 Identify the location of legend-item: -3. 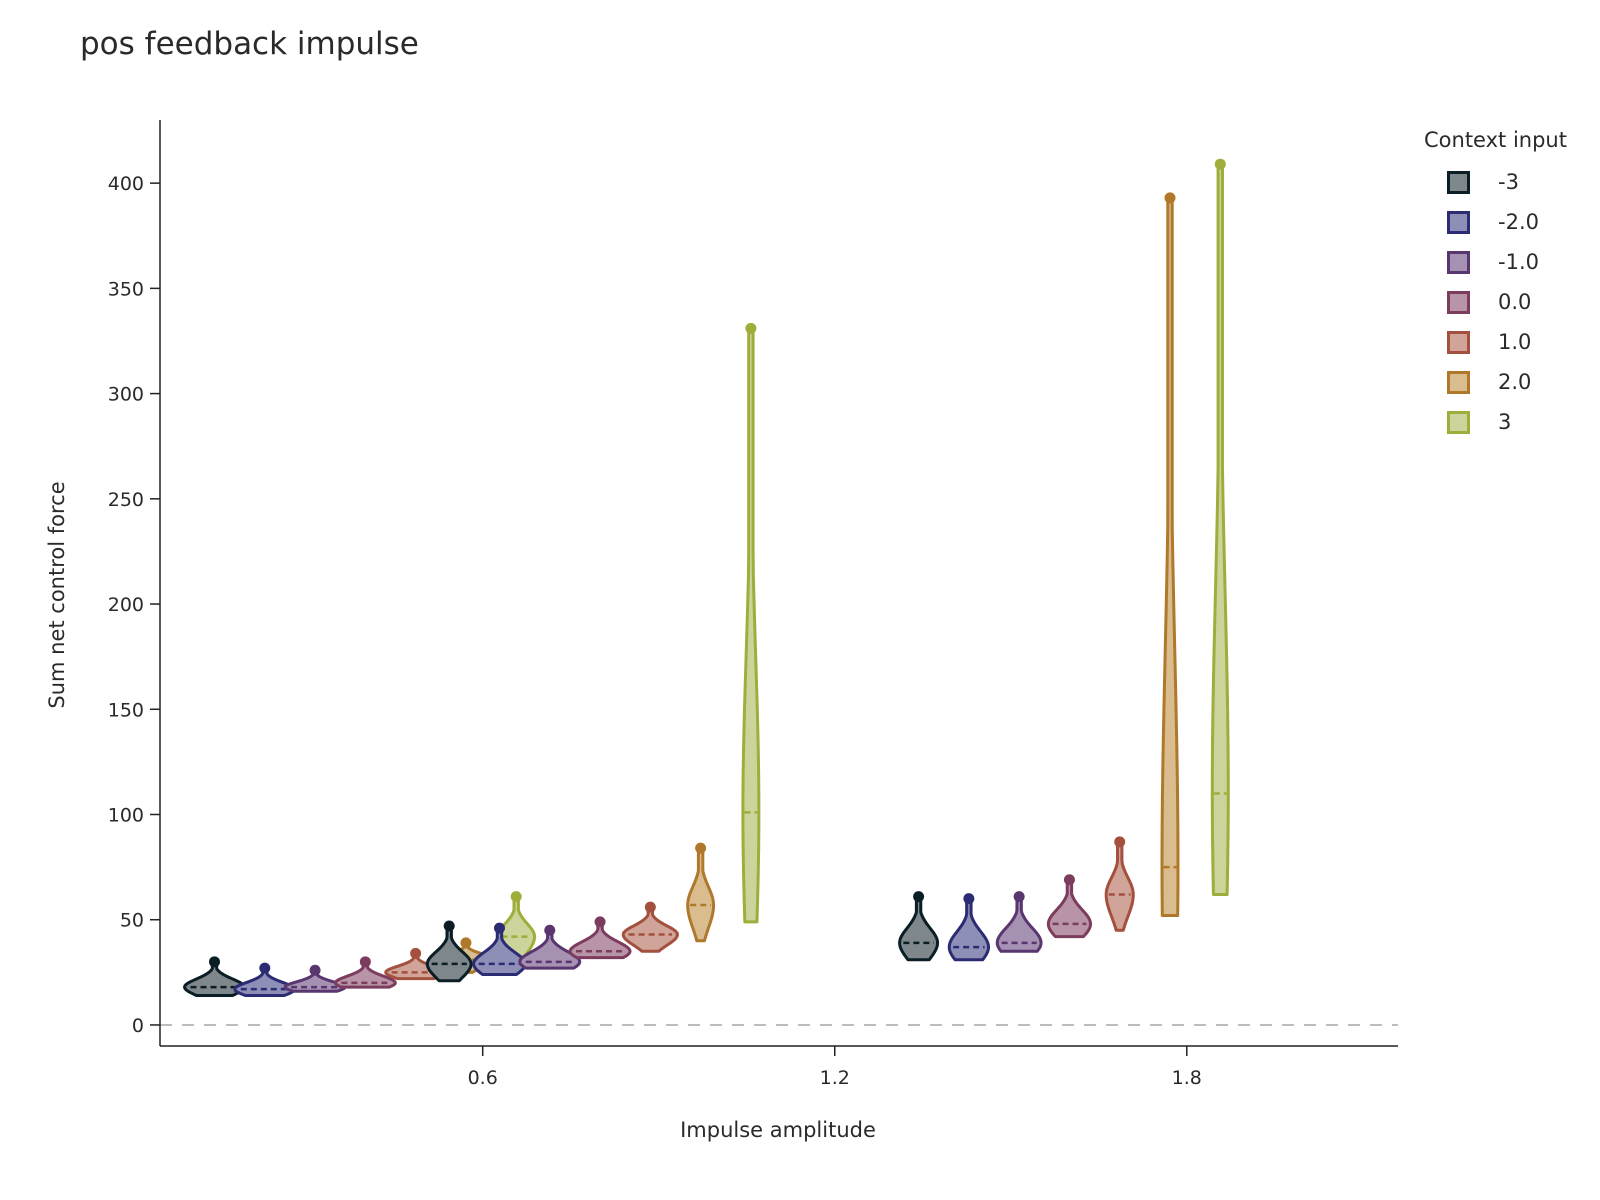
(1495, 182).